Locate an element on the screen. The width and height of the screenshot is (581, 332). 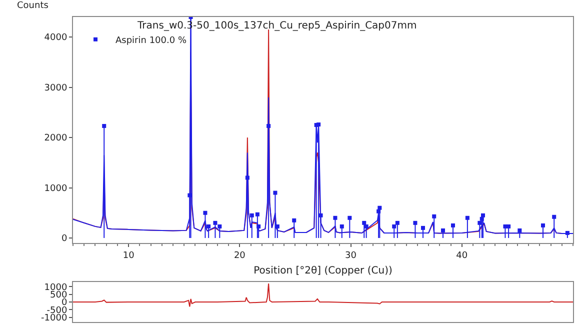
y-tick-label: 0 is located at coordinates (64, 239).